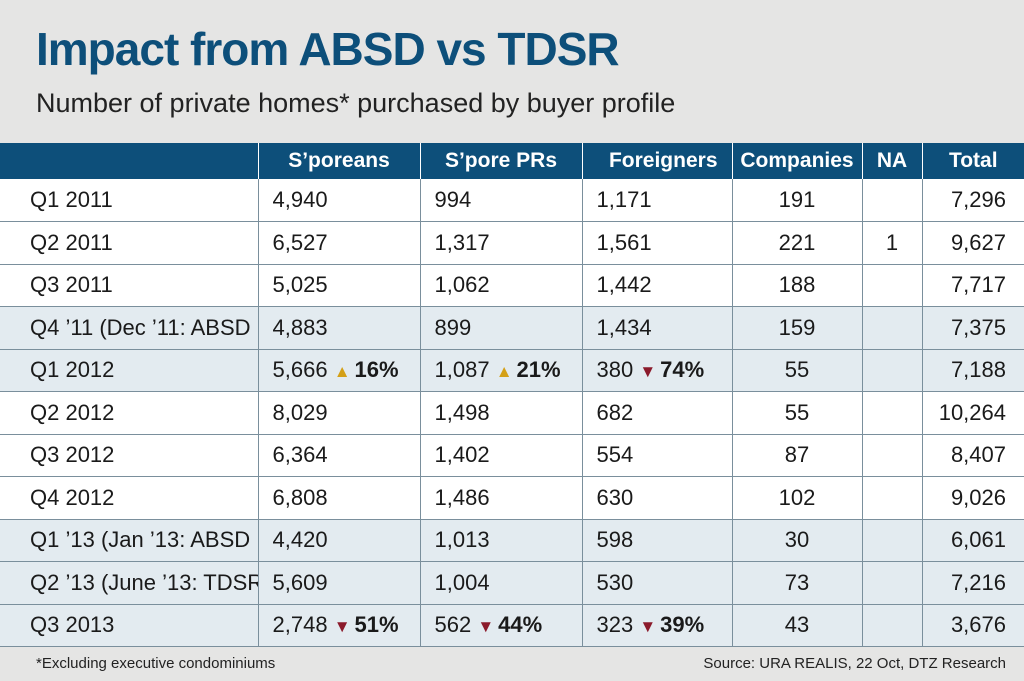 The height and width of the screenshot is (681, 1024). I want to click on spore-prs-cell-value: 1,498, so click(462, 412).